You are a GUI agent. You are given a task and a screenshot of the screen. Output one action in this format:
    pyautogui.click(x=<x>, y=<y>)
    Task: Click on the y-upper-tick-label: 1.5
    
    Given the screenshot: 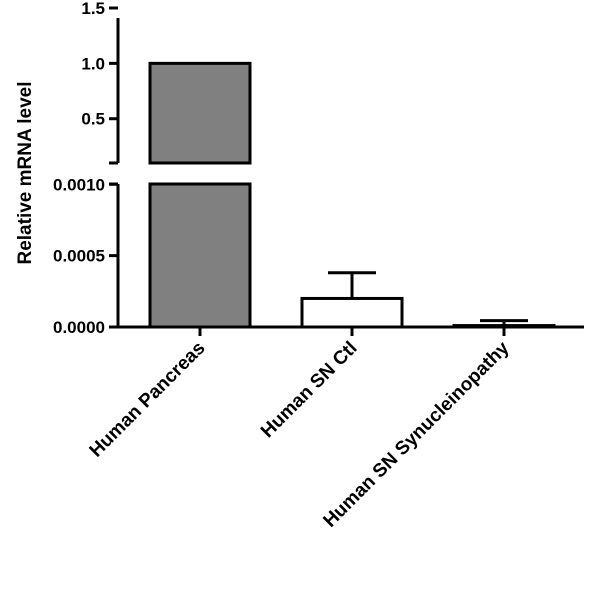 What is the action you would take?
    pyautogui.click(x=93, y=9)
    